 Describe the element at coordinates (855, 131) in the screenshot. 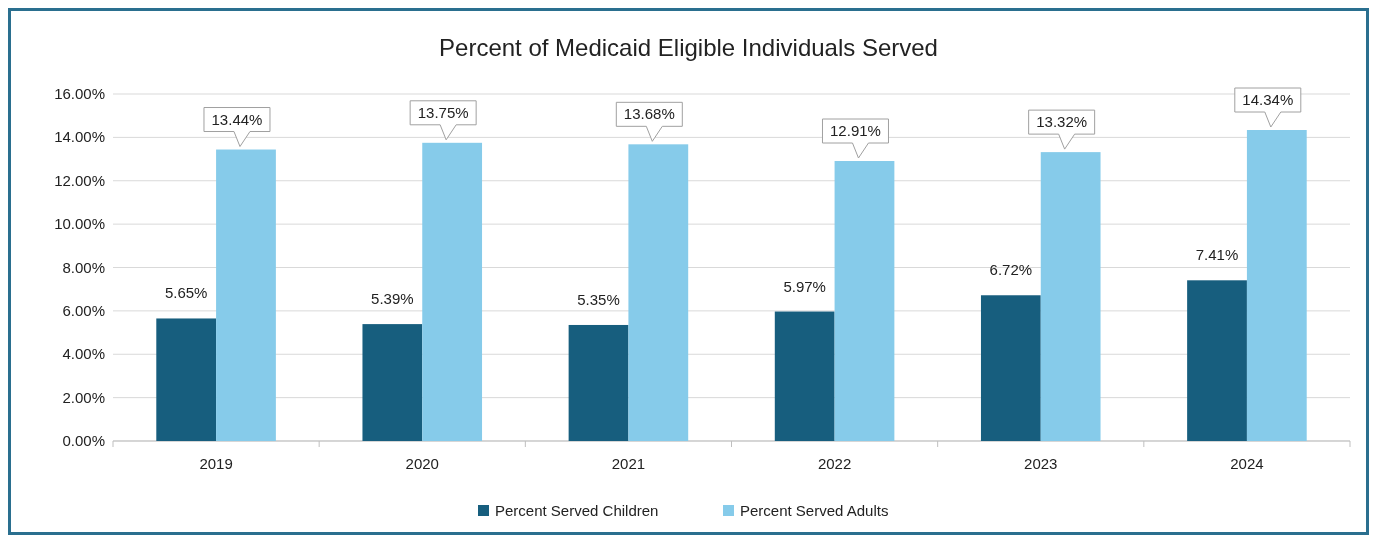

I see `data-label: 12.91%` at that location.